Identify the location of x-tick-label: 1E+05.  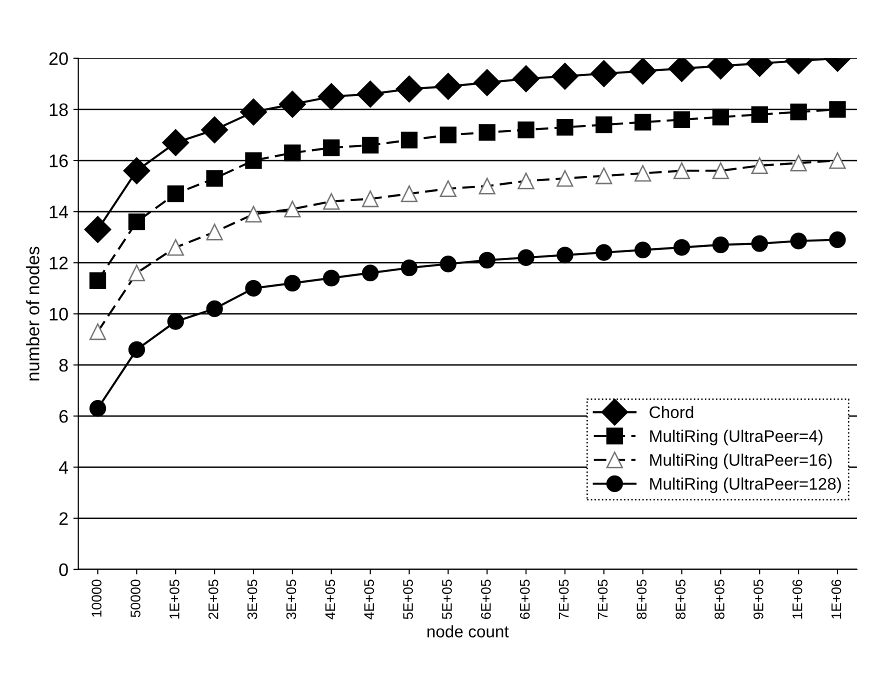
(175, 599).